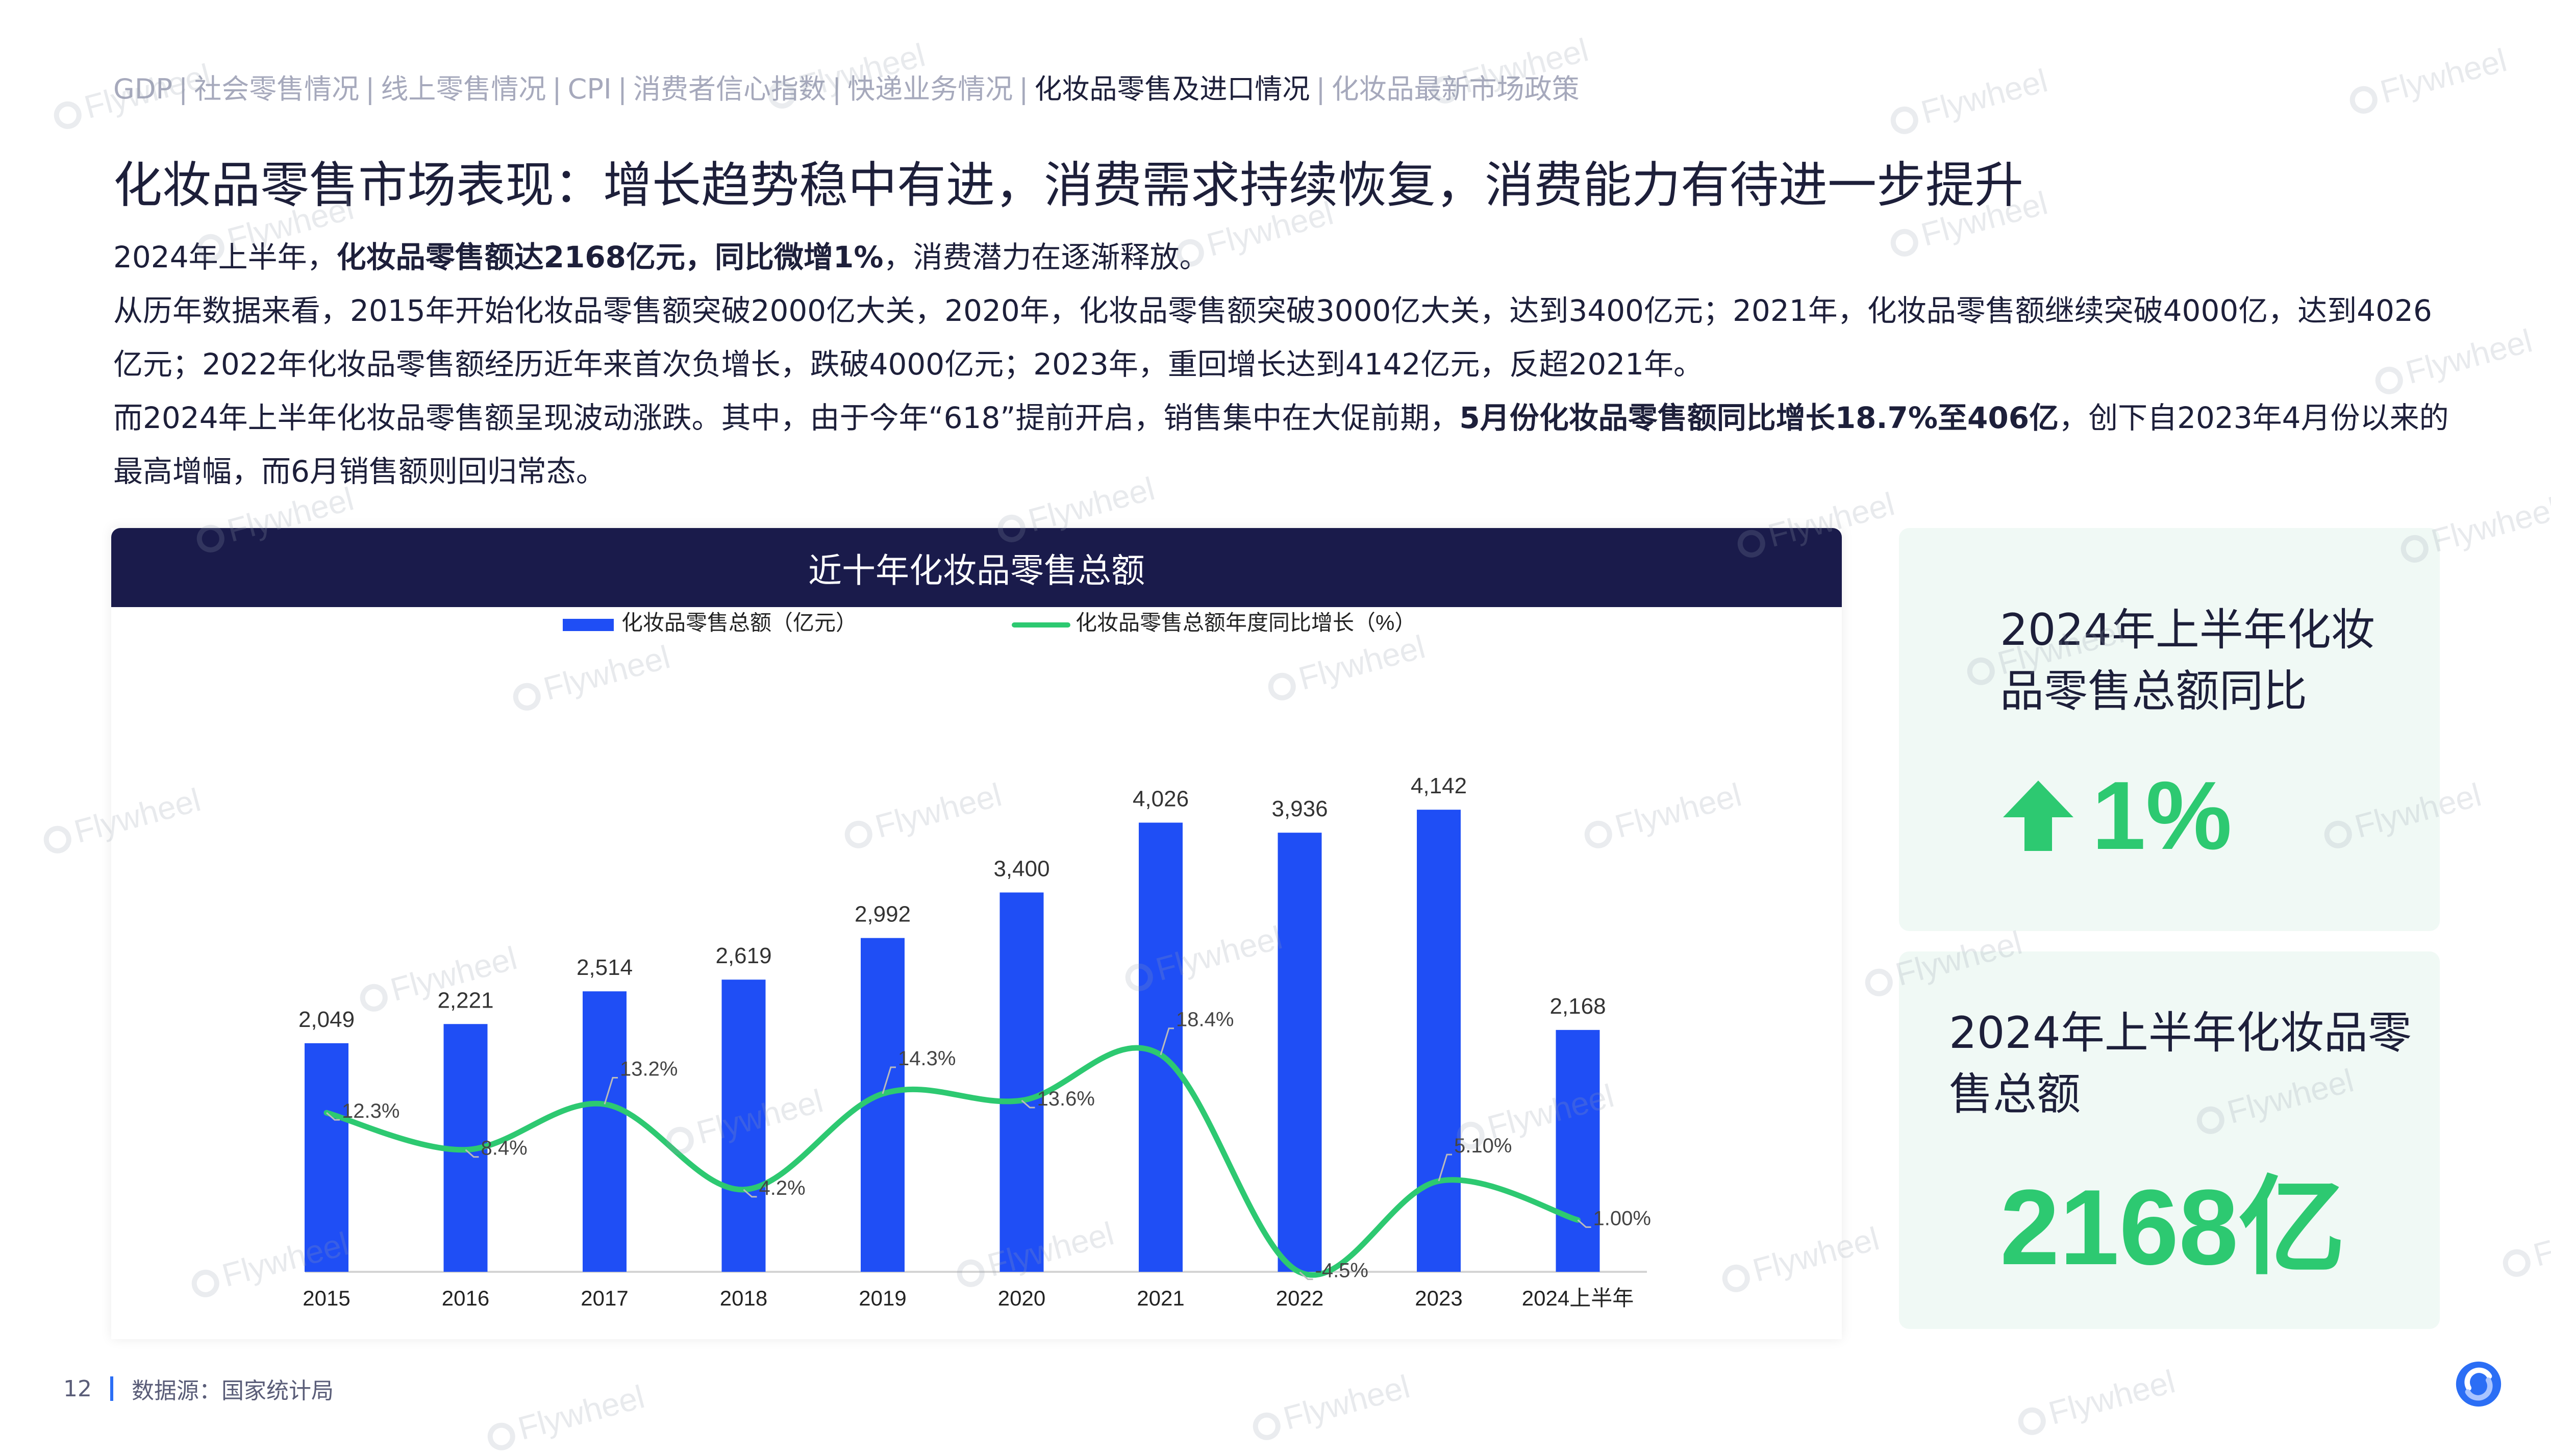 This screenshot has height=1456, width=2551. I want to click on line-value-label: 1.00%, so click(1622, 1218).